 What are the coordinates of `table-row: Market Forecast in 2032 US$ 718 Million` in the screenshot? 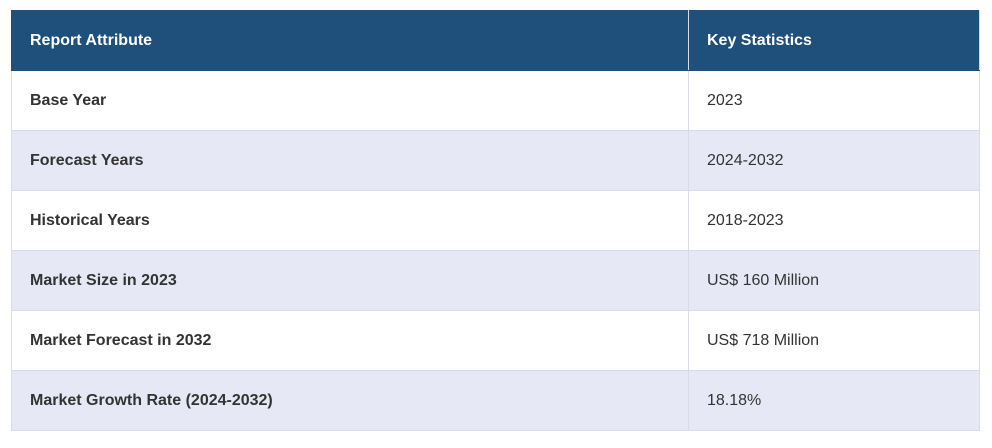 It's located at (495, 340).